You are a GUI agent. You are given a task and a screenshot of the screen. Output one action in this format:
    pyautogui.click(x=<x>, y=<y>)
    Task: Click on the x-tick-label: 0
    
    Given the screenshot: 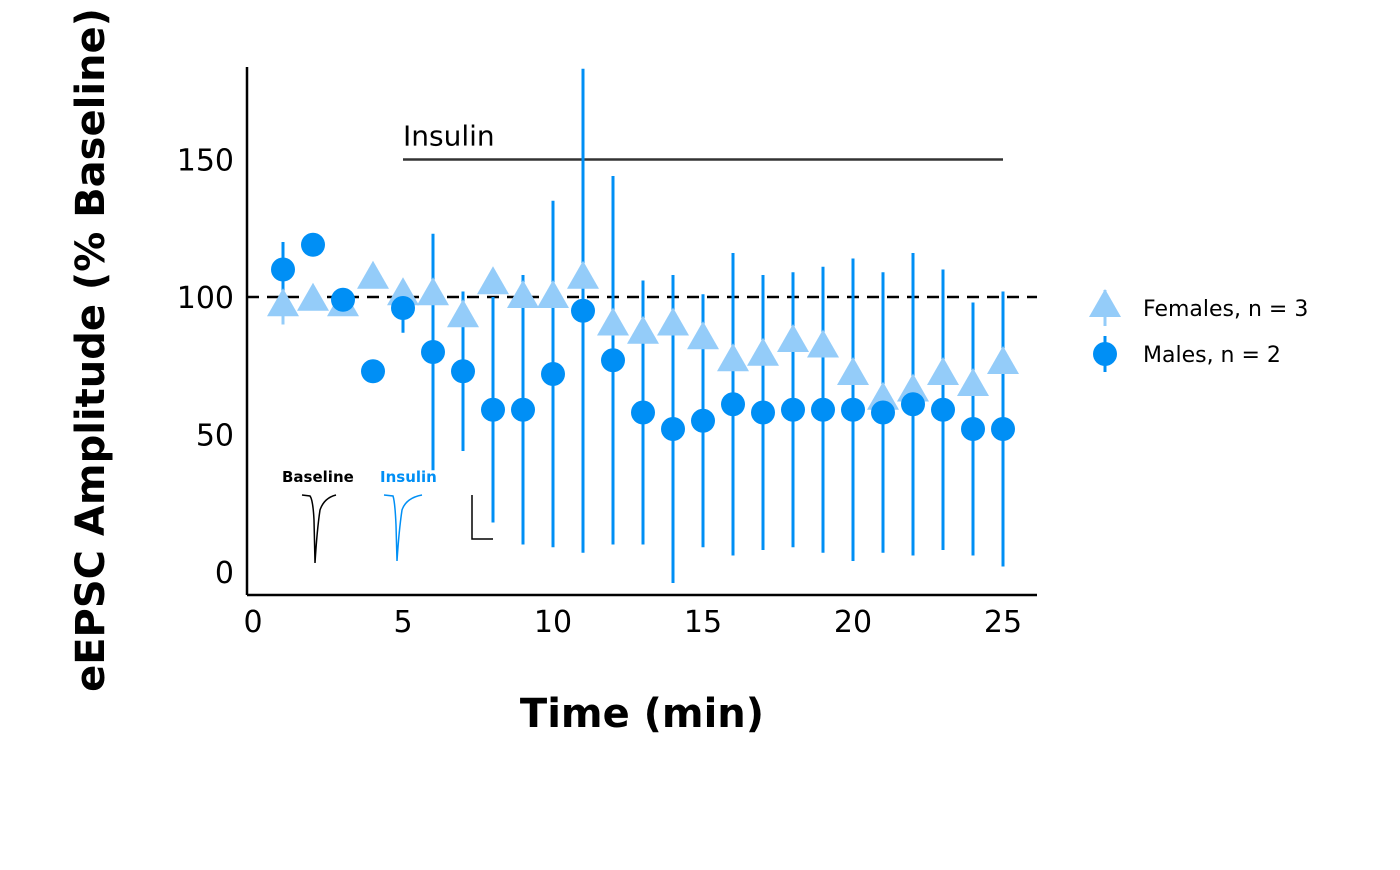 What is the action you would take?
    pyautogui.click(x=252, y=622)
    